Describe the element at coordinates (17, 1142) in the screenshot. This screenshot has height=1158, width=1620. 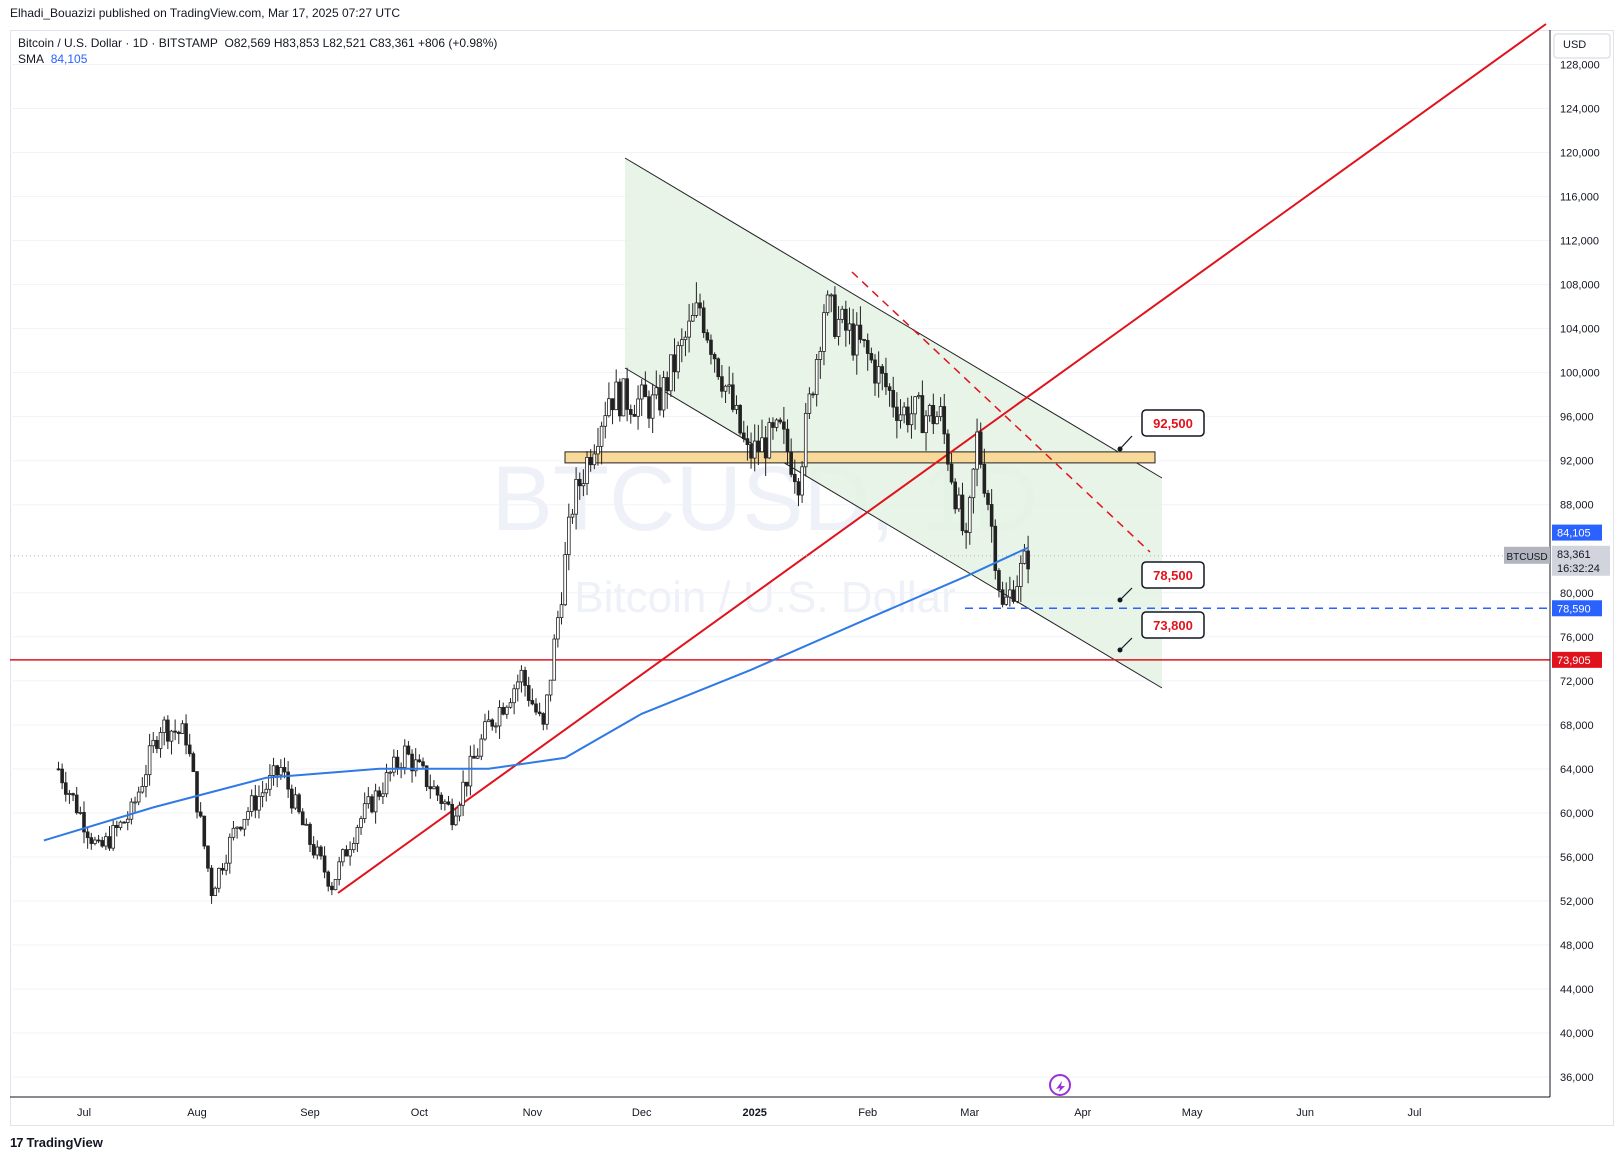
I see `tradingview-logo-icon: 17` at that location.